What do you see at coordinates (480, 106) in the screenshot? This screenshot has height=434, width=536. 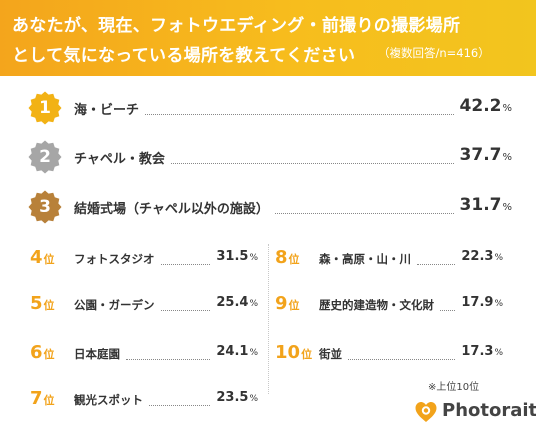 I see `value-number: 42.2` at bounding box center [480, 106].